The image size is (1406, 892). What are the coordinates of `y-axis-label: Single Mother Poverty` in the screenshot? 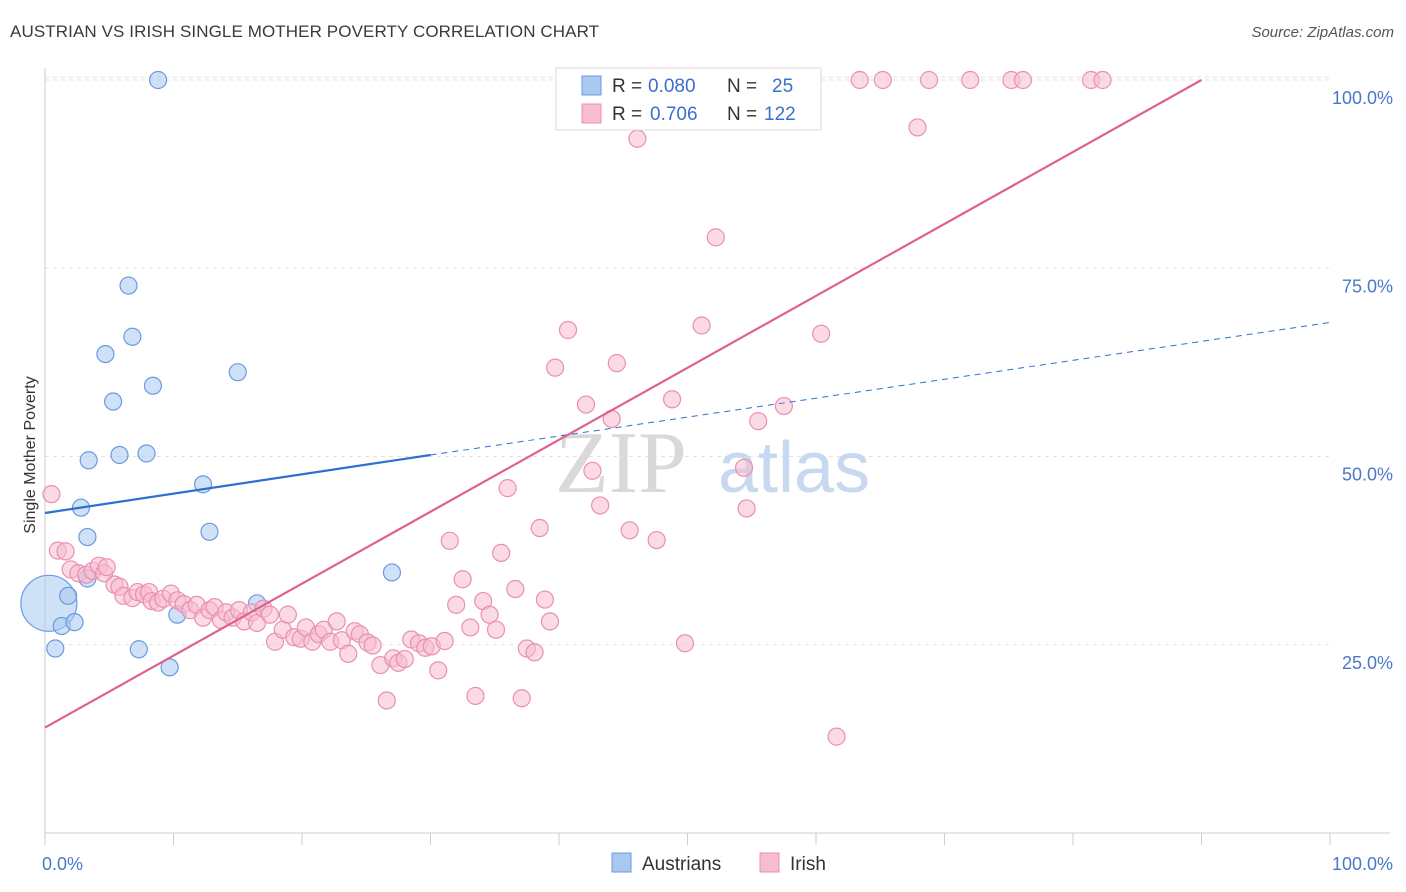 It's located at (30, 454).